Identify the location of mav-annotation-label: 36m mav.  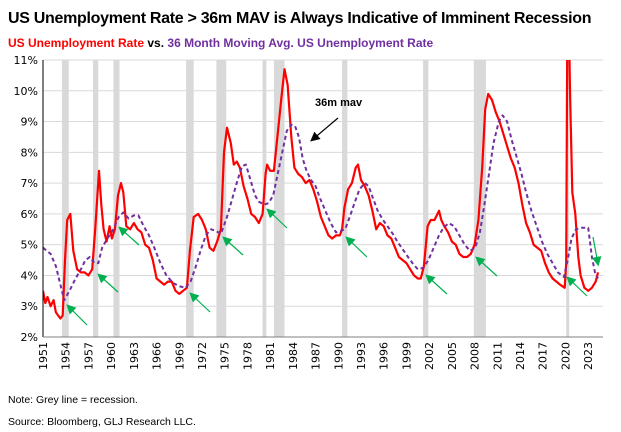
(339, 103).